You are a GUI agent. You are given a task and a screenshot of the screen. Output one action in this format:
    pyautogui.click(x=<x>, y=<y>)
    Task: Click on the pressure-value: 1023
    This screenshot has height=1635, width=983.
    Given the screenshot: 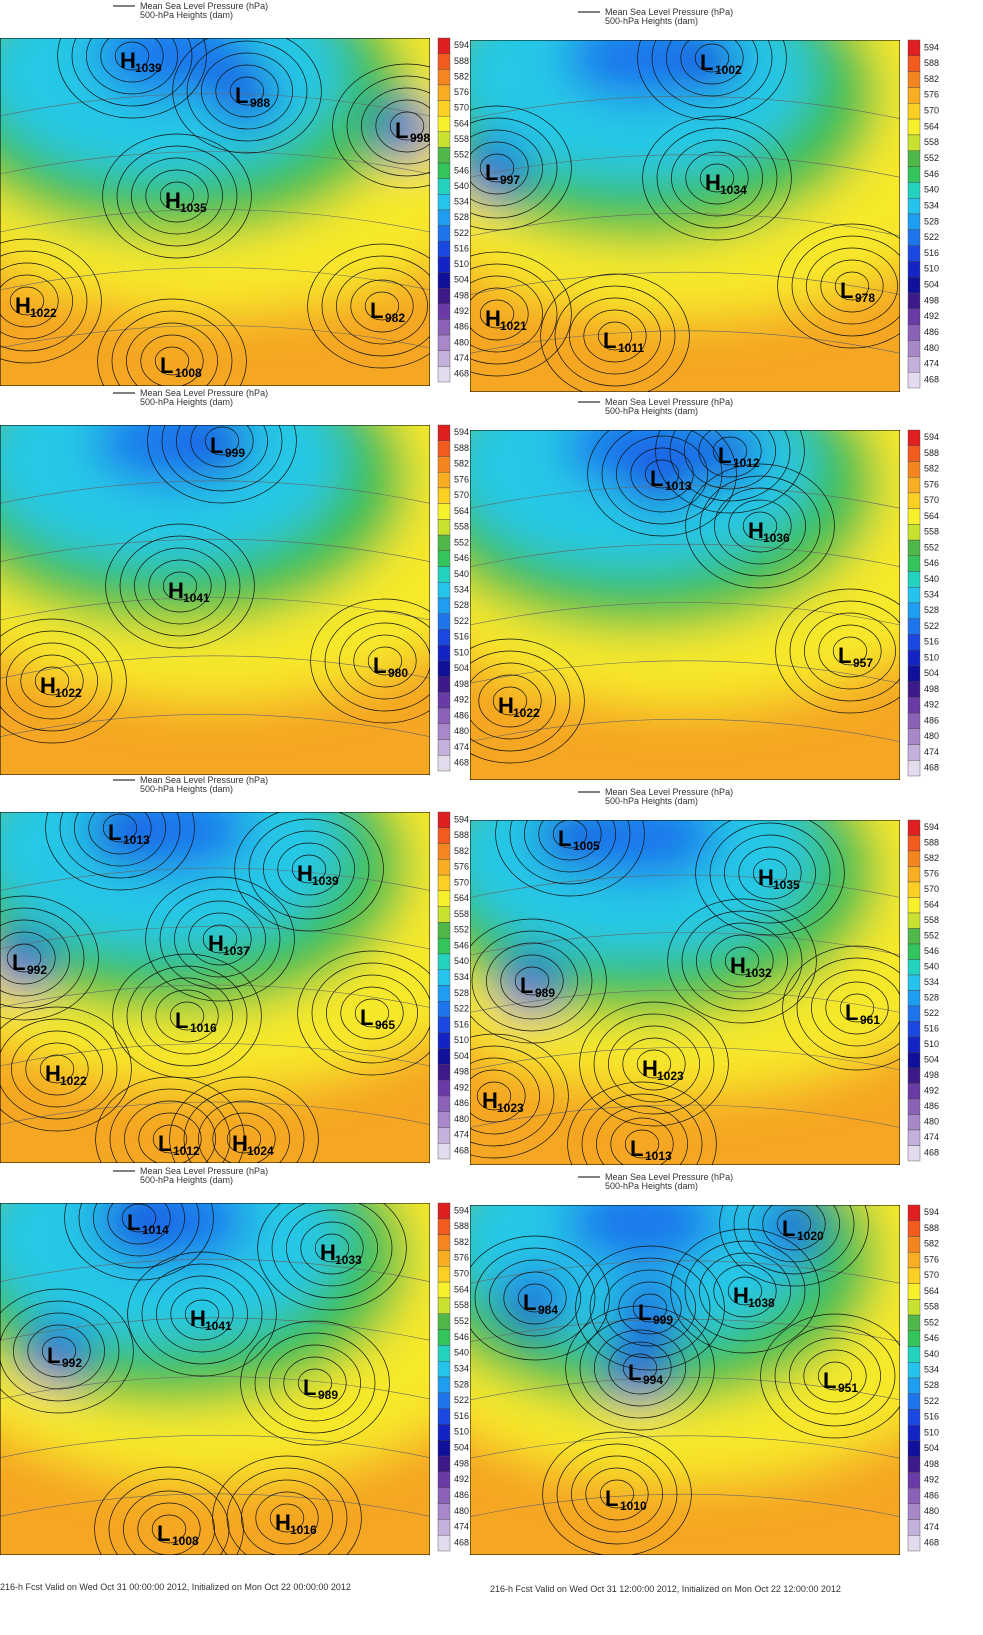 What is the action you would take?
    pyautogui.click(x=670, y=1076)
    